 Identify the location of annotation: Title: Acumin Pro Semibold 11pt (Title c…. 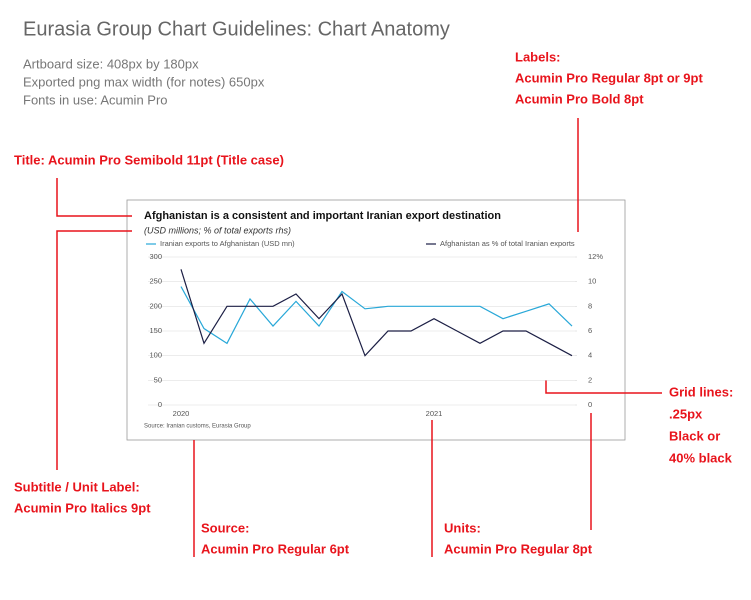
(149, 159).